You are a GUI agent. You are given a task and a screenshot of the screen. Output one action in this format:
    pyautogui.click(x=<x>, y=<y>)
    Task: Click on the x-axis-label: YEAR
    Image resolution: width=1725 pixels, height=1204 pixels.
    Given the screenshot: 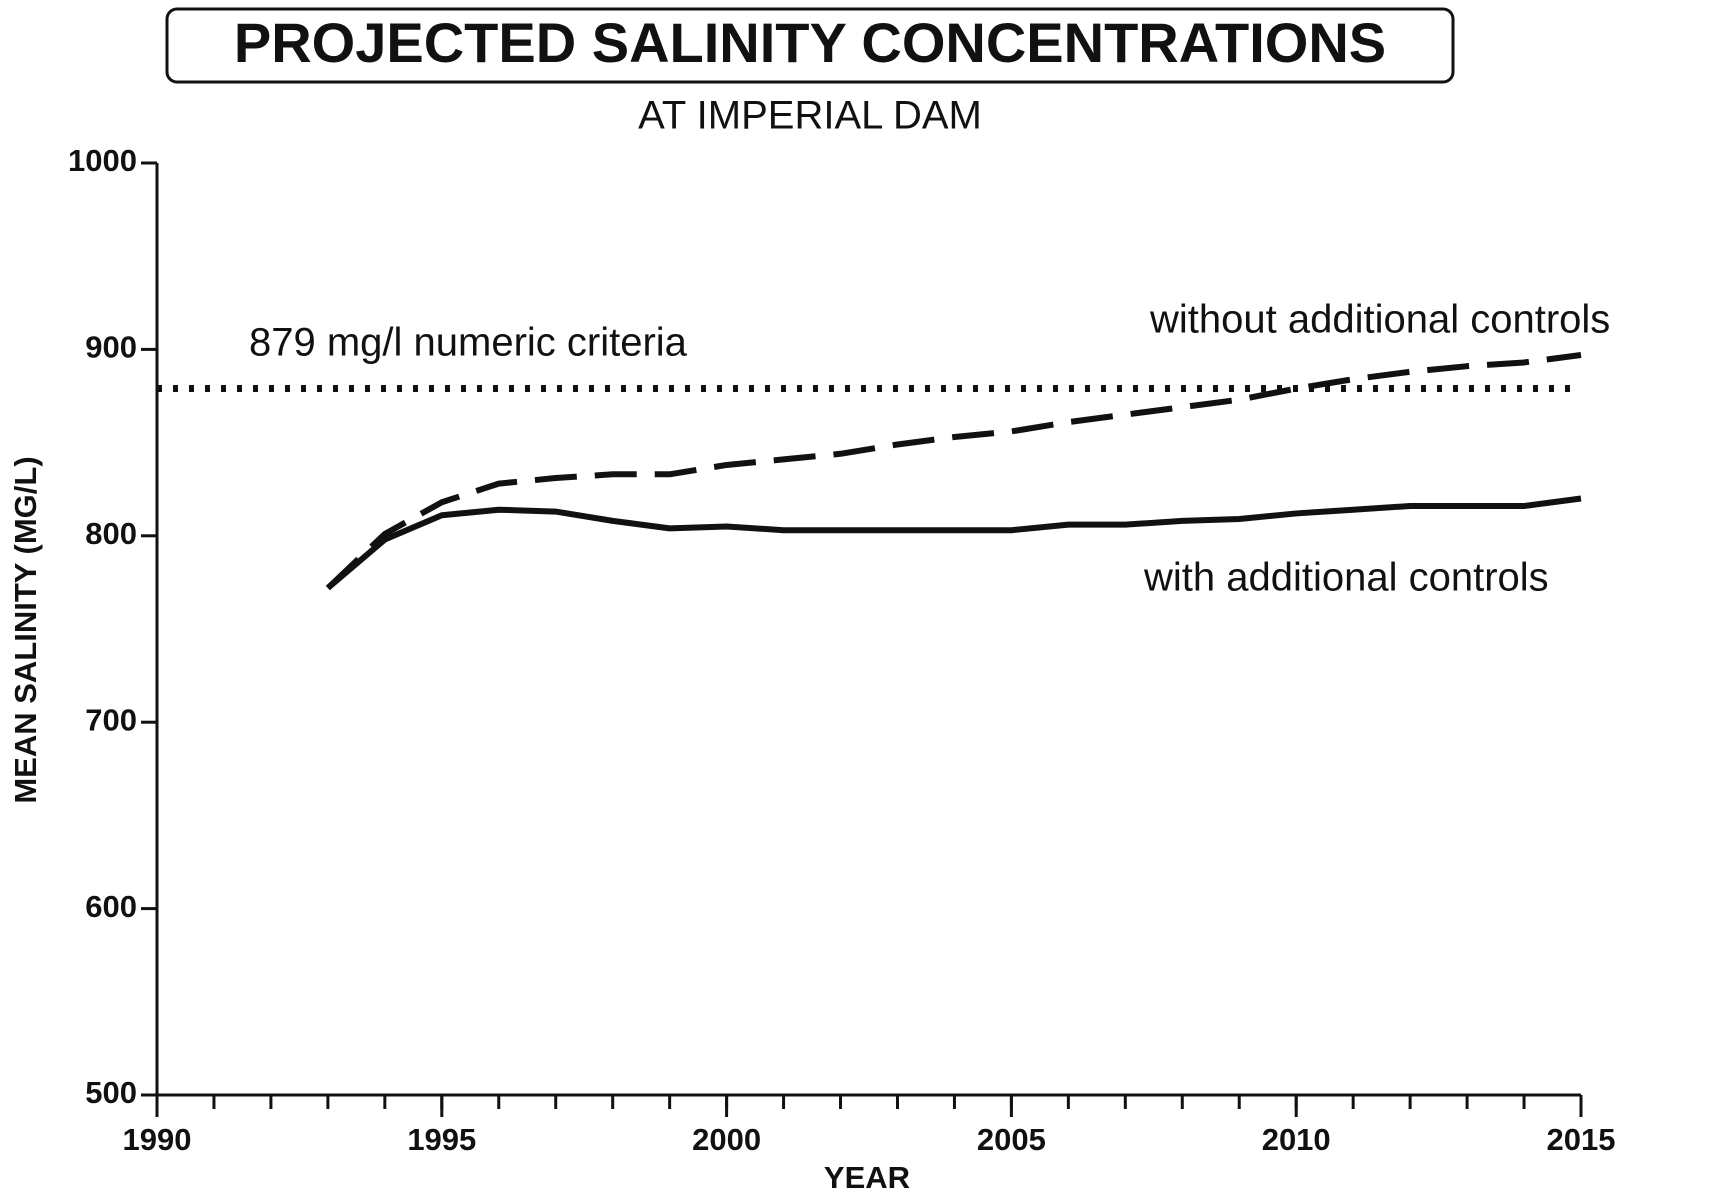 What is the action you would take?
    pyautogui.click(x=867, y=1177)
    